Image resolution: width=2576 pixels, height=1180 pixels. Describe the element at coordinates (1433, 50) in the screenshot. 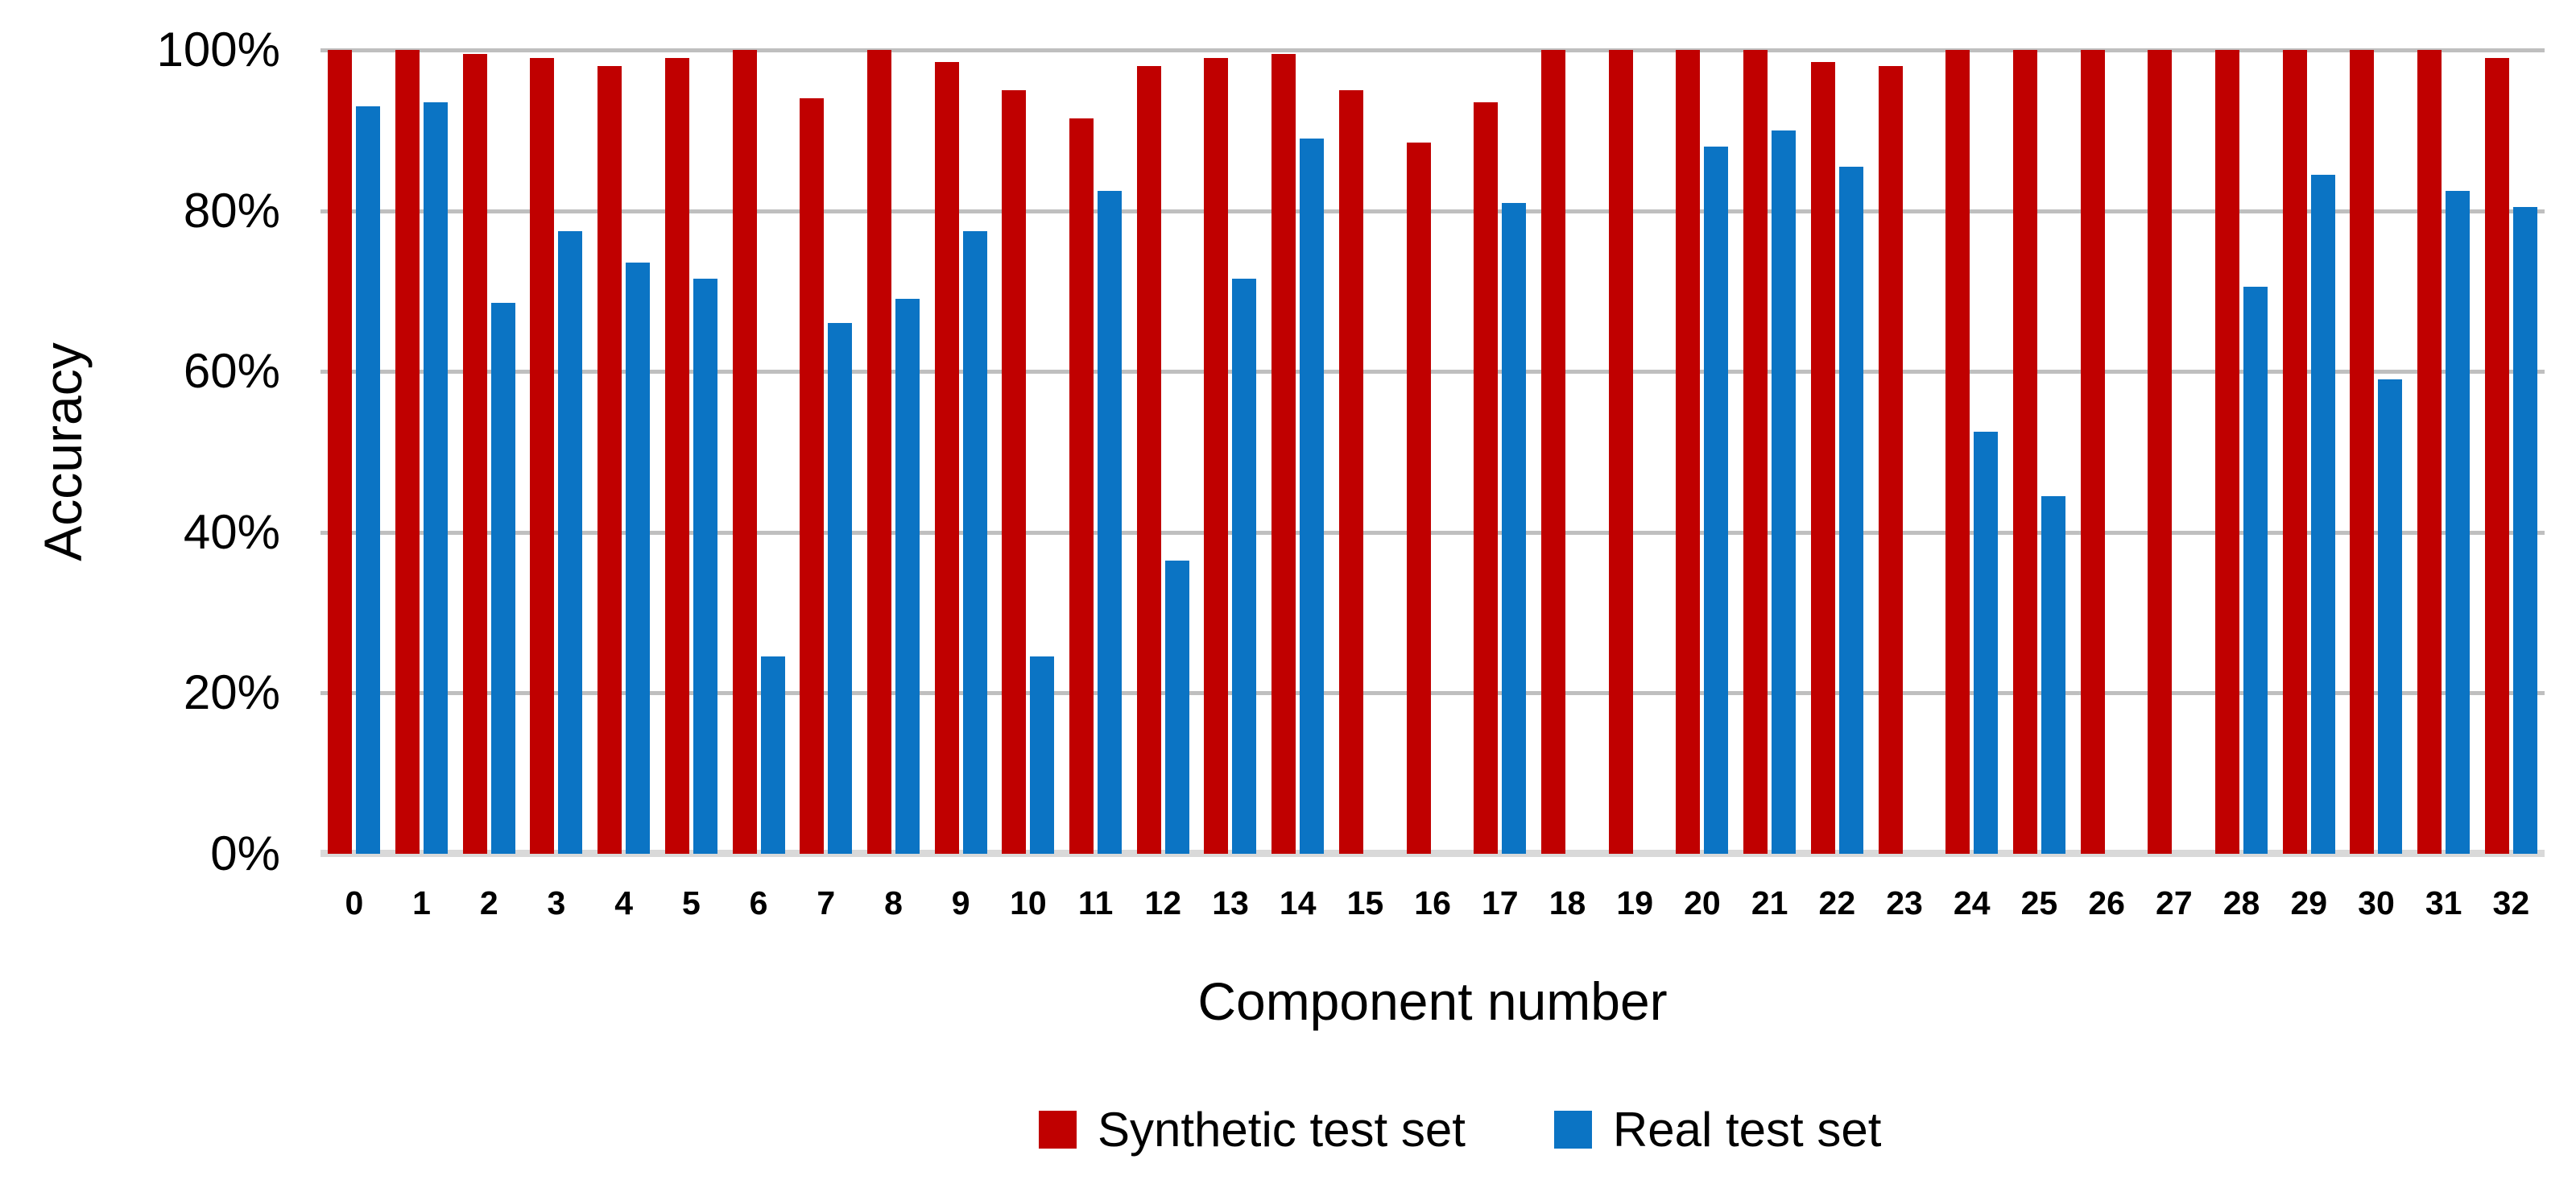

I see `gridline-100%` at that location.